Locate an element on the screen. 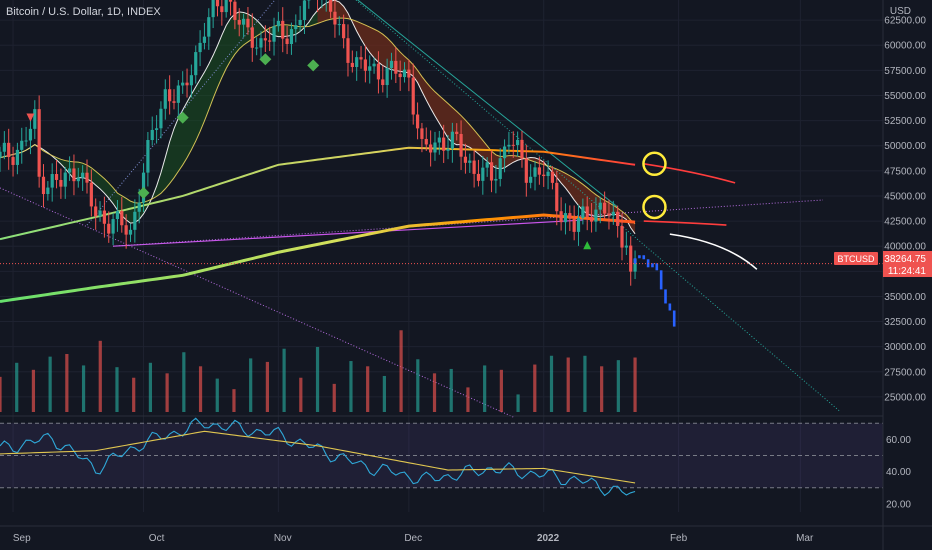  time-tick-label: Nov is located at coordinates (283, 538).